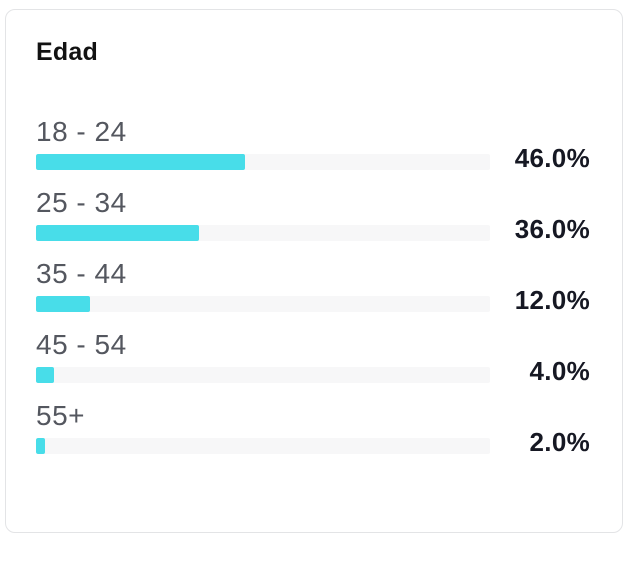  I want to click on age-range-label: 55+, so click(60, 415).